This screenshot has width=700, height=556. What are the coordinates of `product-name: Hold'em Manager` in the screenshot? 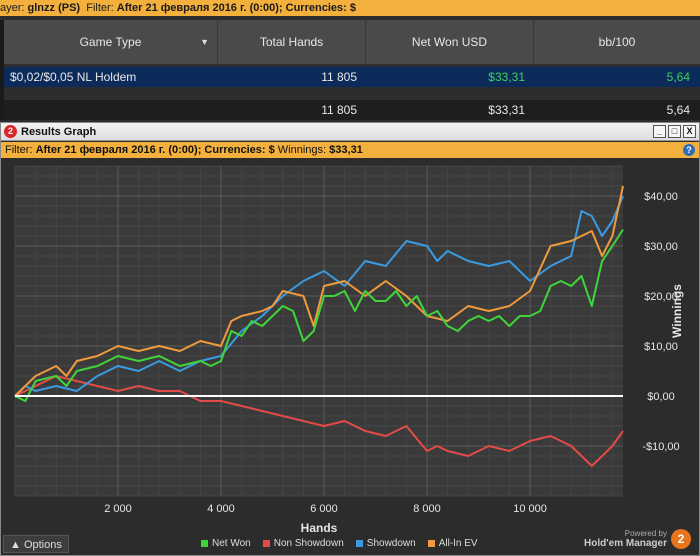 It's located at (625, 543).